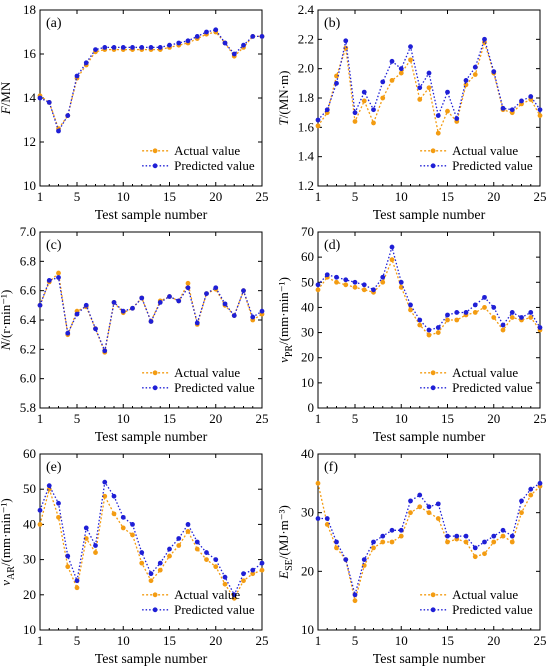 This screenshot has width=550, height=670. Describe the element at coordinates (6, 316) in the screenshot. I see `y-axis-label-unit: /(r·min⁻¹)` at that location.